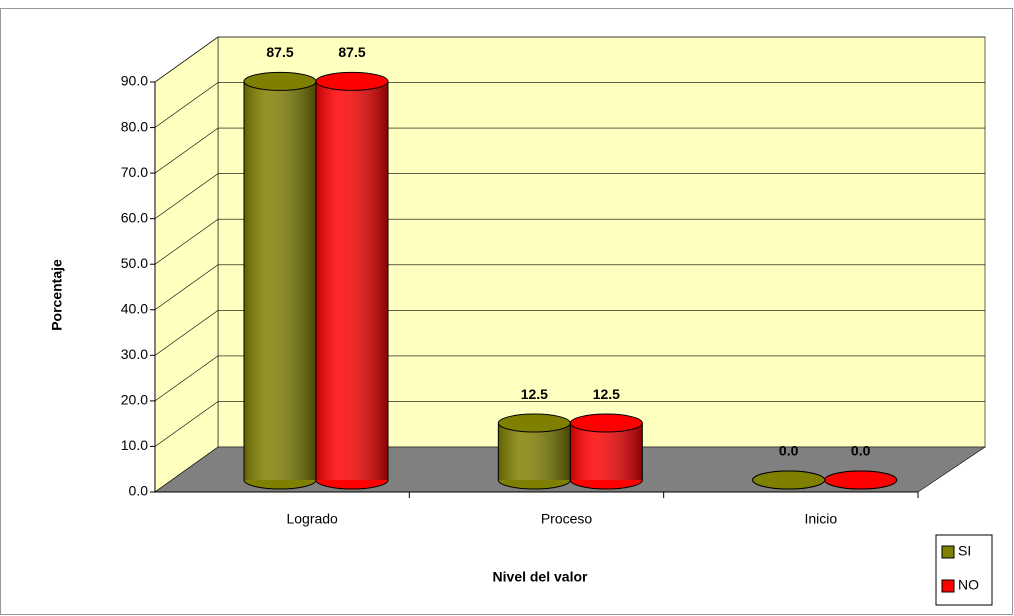 This screenshot has height=616, width=1014. What do you see at coordinates (964, 551) in the screenshot?
I see `legend-label: SI` at bounding box center [964, 551].